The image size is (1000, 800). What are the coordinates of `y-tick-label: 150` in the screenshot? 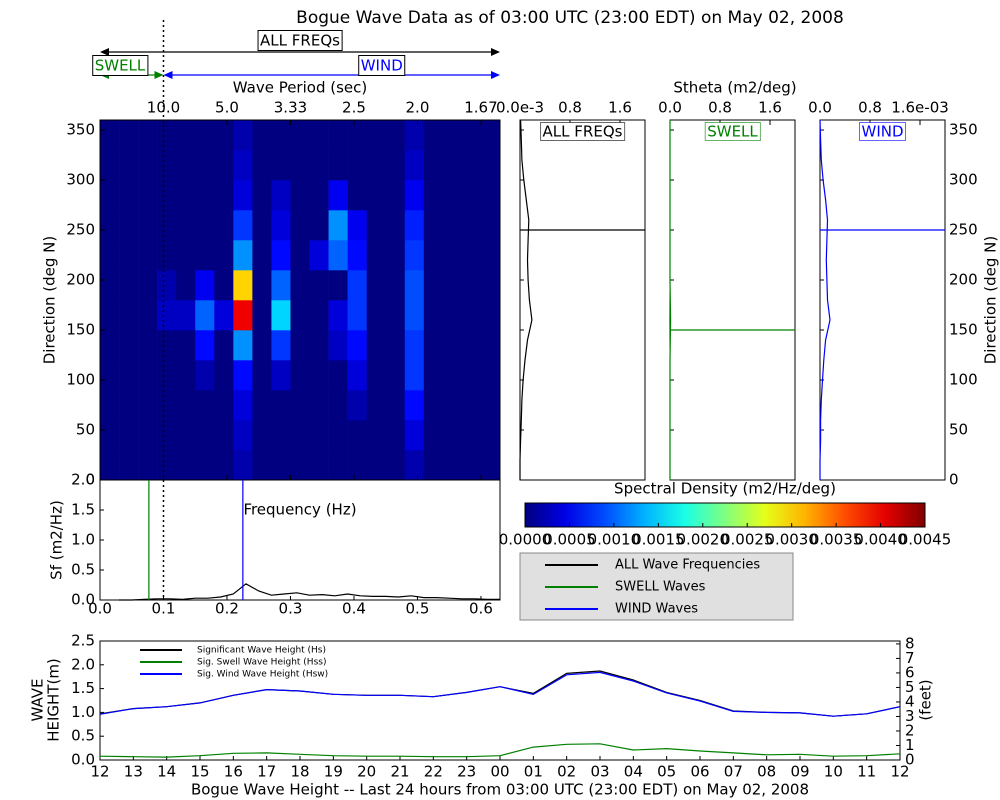 It's located at (80, 330).